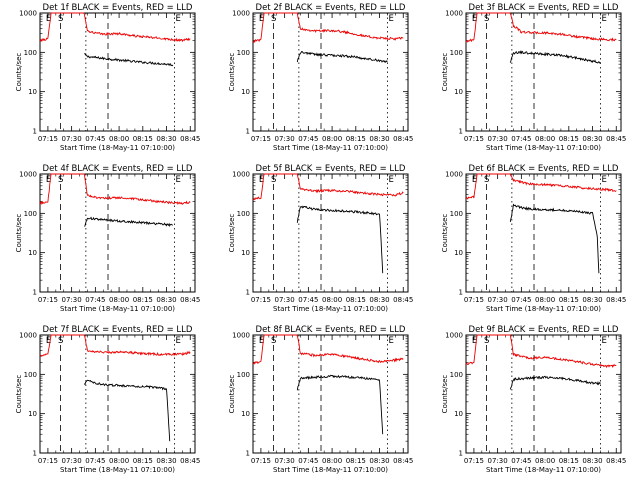 This screenshot has height=480, width=640. I want to click on panel-title: Det 9f BLACK = Events, RED = LLD, so click(544, 330).